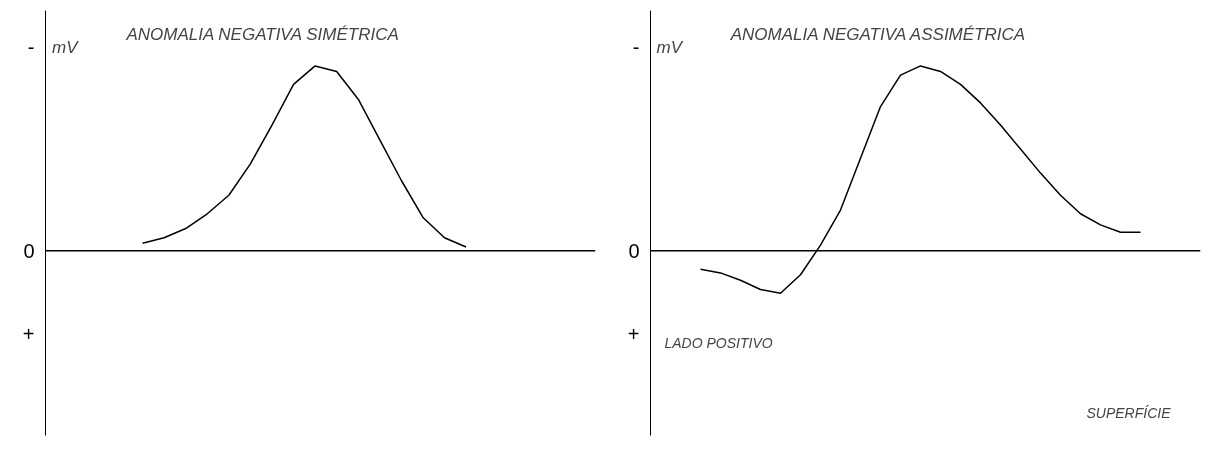  What do you see at coordinates (262, 34) in the screenshot?
I see `chart-title: ANOMALIA NEGATIVA SIMÉTRICA` at bounding box center [262, 34].